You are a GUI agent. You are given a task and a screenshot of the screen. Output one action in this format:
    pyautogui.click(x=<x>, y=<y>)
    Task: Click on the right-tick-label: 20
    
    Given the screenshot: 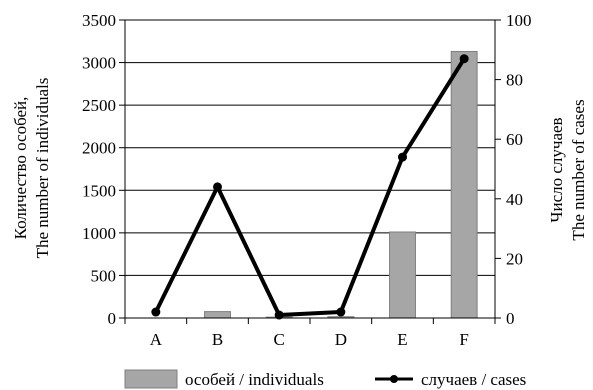 What is the action you would take?
    pyautogui.click(x=514, y=258)
    